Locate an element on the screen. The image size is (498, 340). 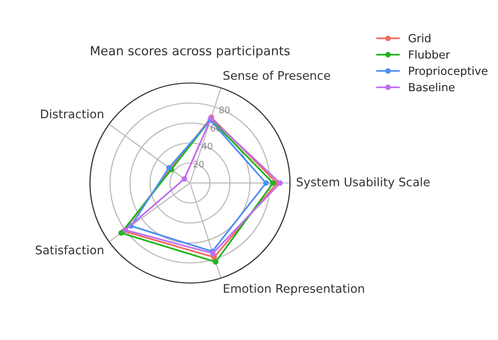
text: Mean scores across participants is located at coordinates (190, 52).